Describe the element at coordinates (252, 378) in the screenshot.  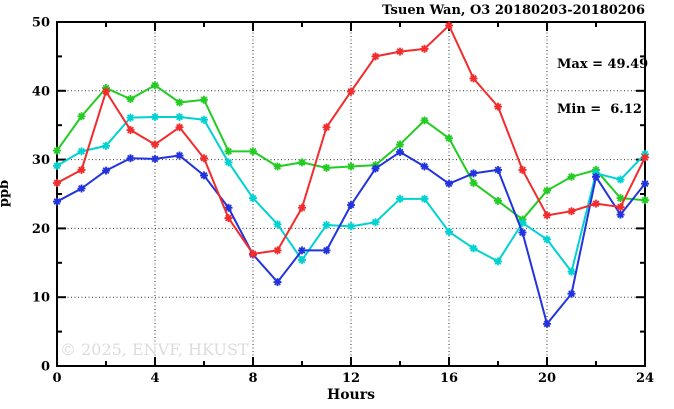
I see `x-tick-label: 8` at that location.